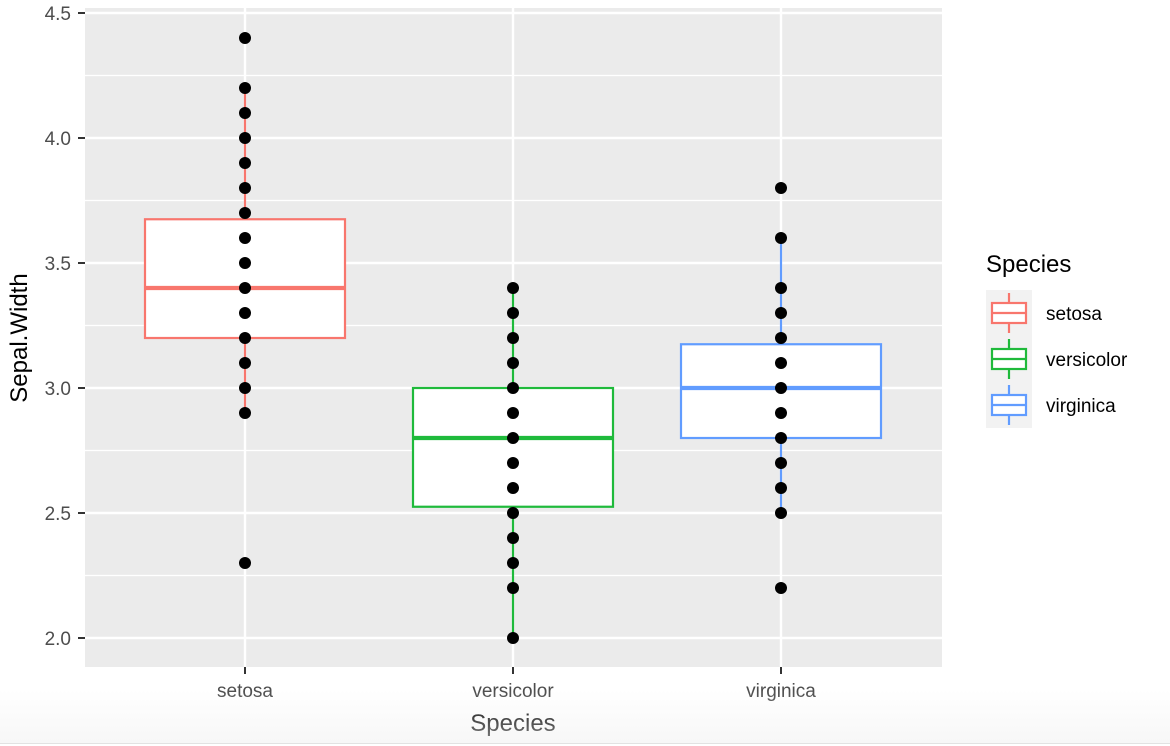 This screenshot has height=746, width=1170. Describe the element at coordinates (58, 264) in the screenshot. I see `y-tick-label: 3.5` at that location.